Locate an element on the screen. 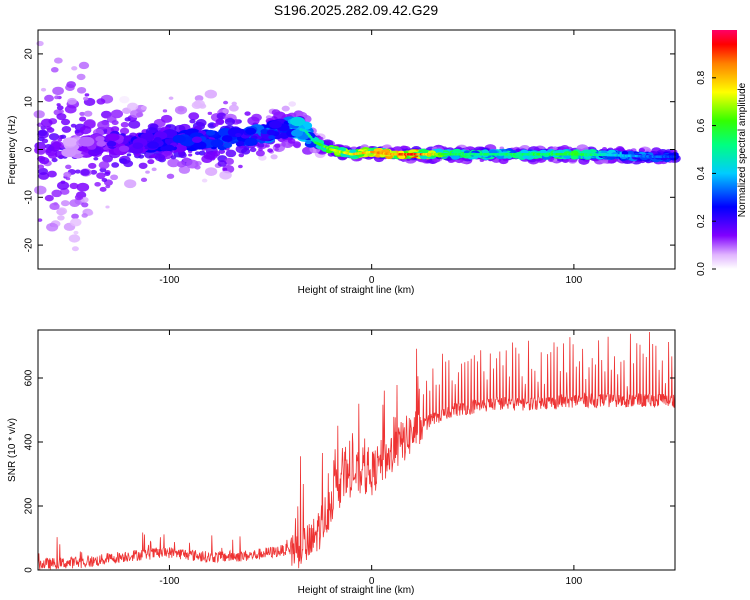 Image resolution: width=750 pixels, height=600 pixels. y-tick-label: 200 is located at coordinates (29, 505).